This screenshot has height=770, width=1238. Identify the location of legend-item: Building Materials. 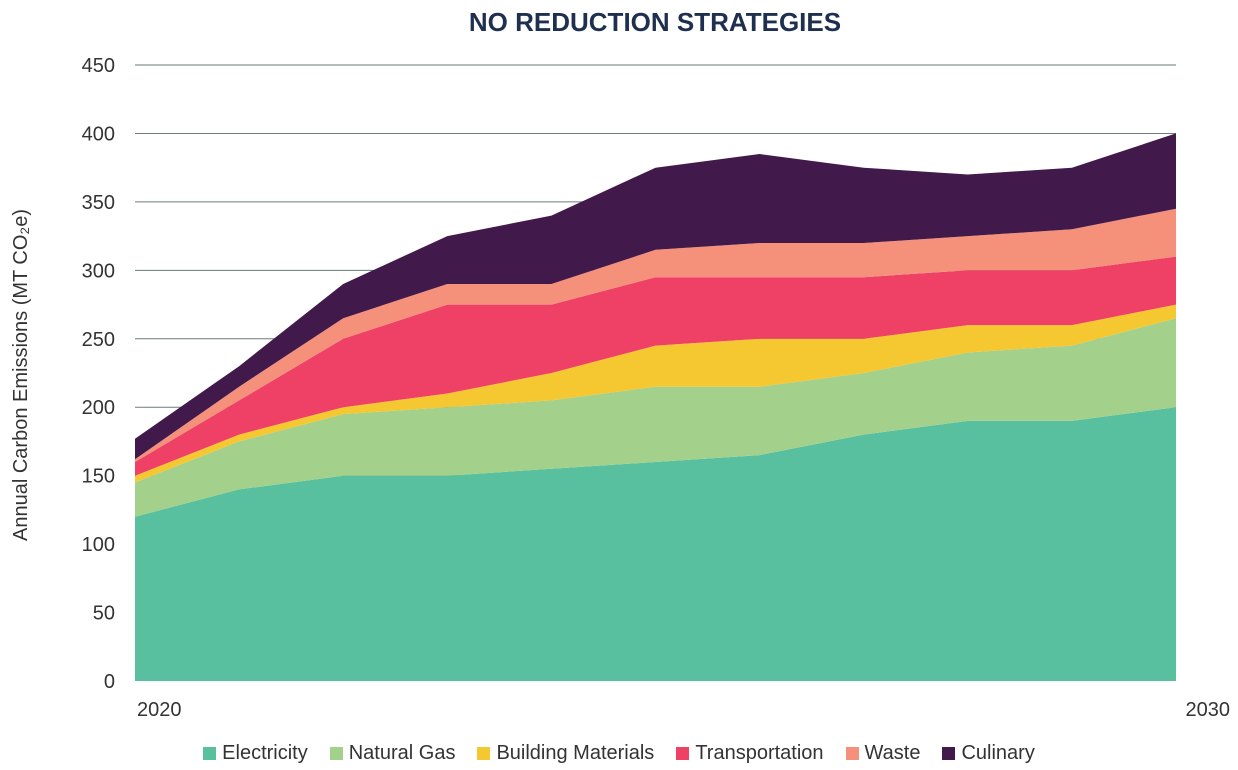
(565, 753).